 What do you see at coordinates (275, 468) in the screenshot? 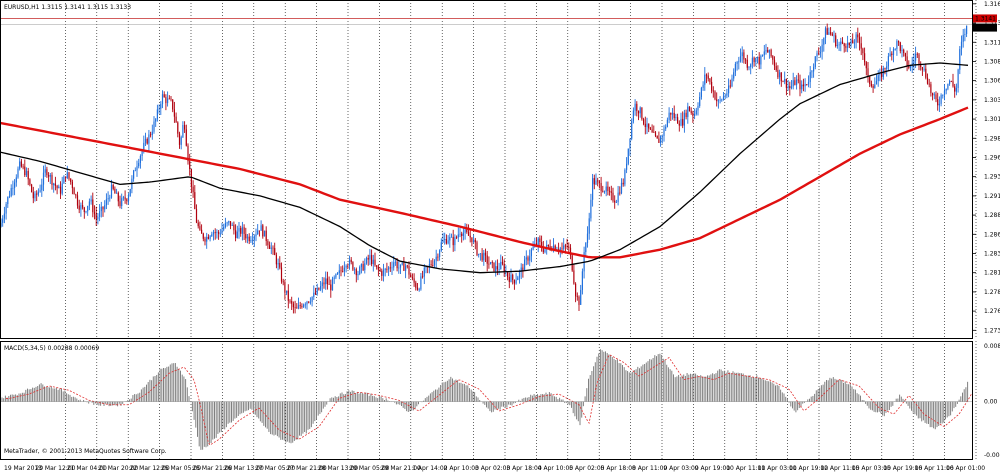
I see `time-tick-label: 27 Mar 05:00` at bounding box center [275, 468].